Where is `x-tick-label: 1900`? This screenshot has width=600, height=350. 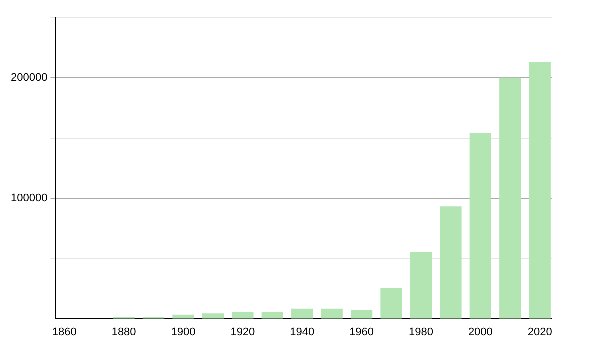
x-tick-label: 1900 is located at coordinates (183, 332).